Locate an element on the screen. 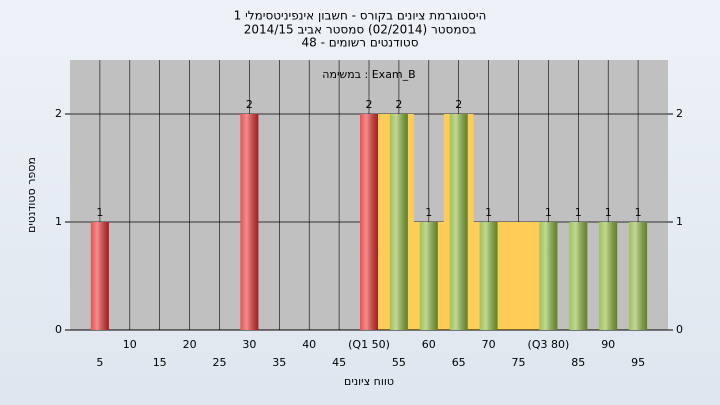 This screenshot has width=720, height=405. x-tick-label: (Q1 50) is located at coordinates (369, 344).